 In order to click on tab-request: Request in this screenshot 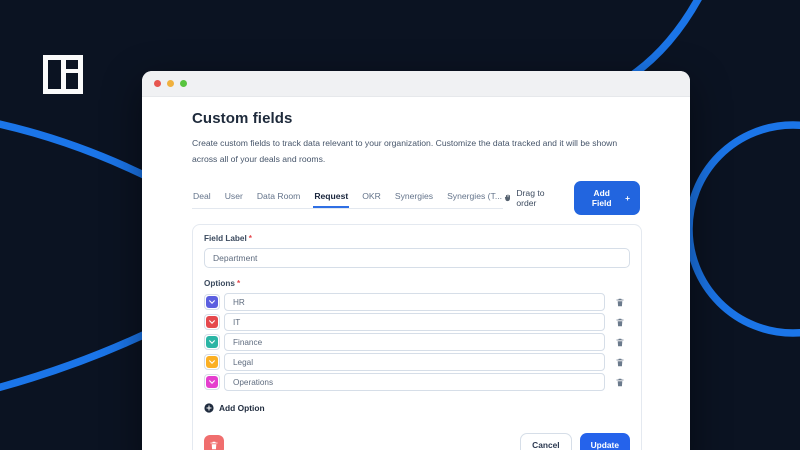, I will do `click(331, 197)`.